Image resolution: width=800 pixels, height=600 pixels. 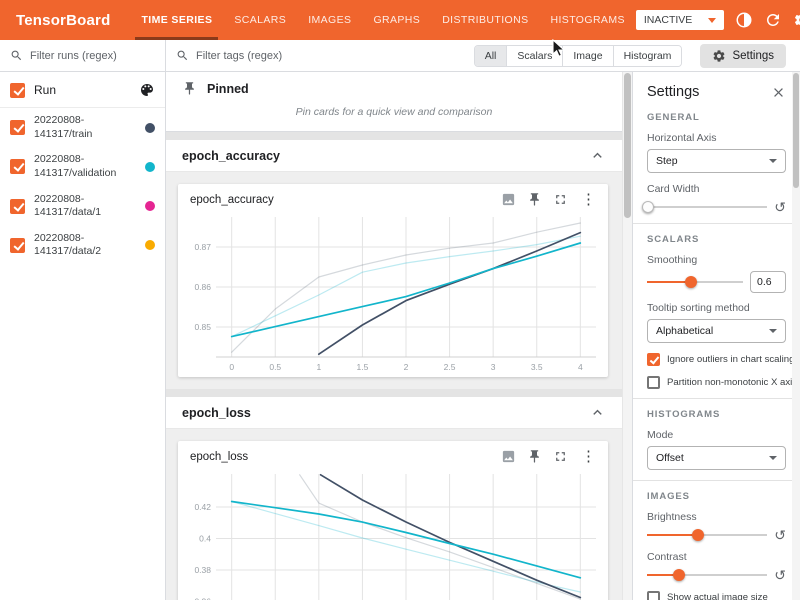 I want to click on ignore-outliers-row: Ignore outliers in chart scaling, so click(x=720, y=359).